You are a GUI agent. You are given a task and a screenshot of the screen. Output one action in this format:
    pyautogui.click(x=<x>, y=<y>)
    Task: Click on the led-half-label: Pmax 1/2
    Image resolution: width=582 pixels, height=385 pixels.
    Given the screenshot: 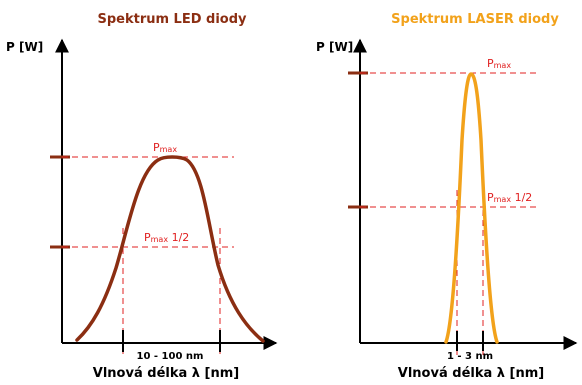 What is the action you would take?
    pyautogui.click(x=166, y=237)
    